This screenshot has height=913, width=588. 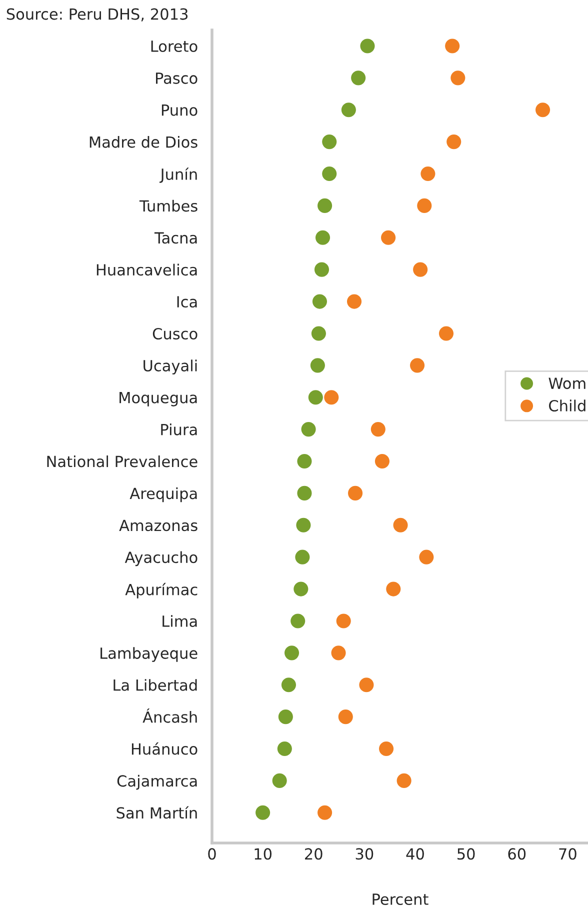 What do you see at coordinates (567, 384) in the screenshot?
I see `legend-label: Wom` at bounding box center [567, 384].